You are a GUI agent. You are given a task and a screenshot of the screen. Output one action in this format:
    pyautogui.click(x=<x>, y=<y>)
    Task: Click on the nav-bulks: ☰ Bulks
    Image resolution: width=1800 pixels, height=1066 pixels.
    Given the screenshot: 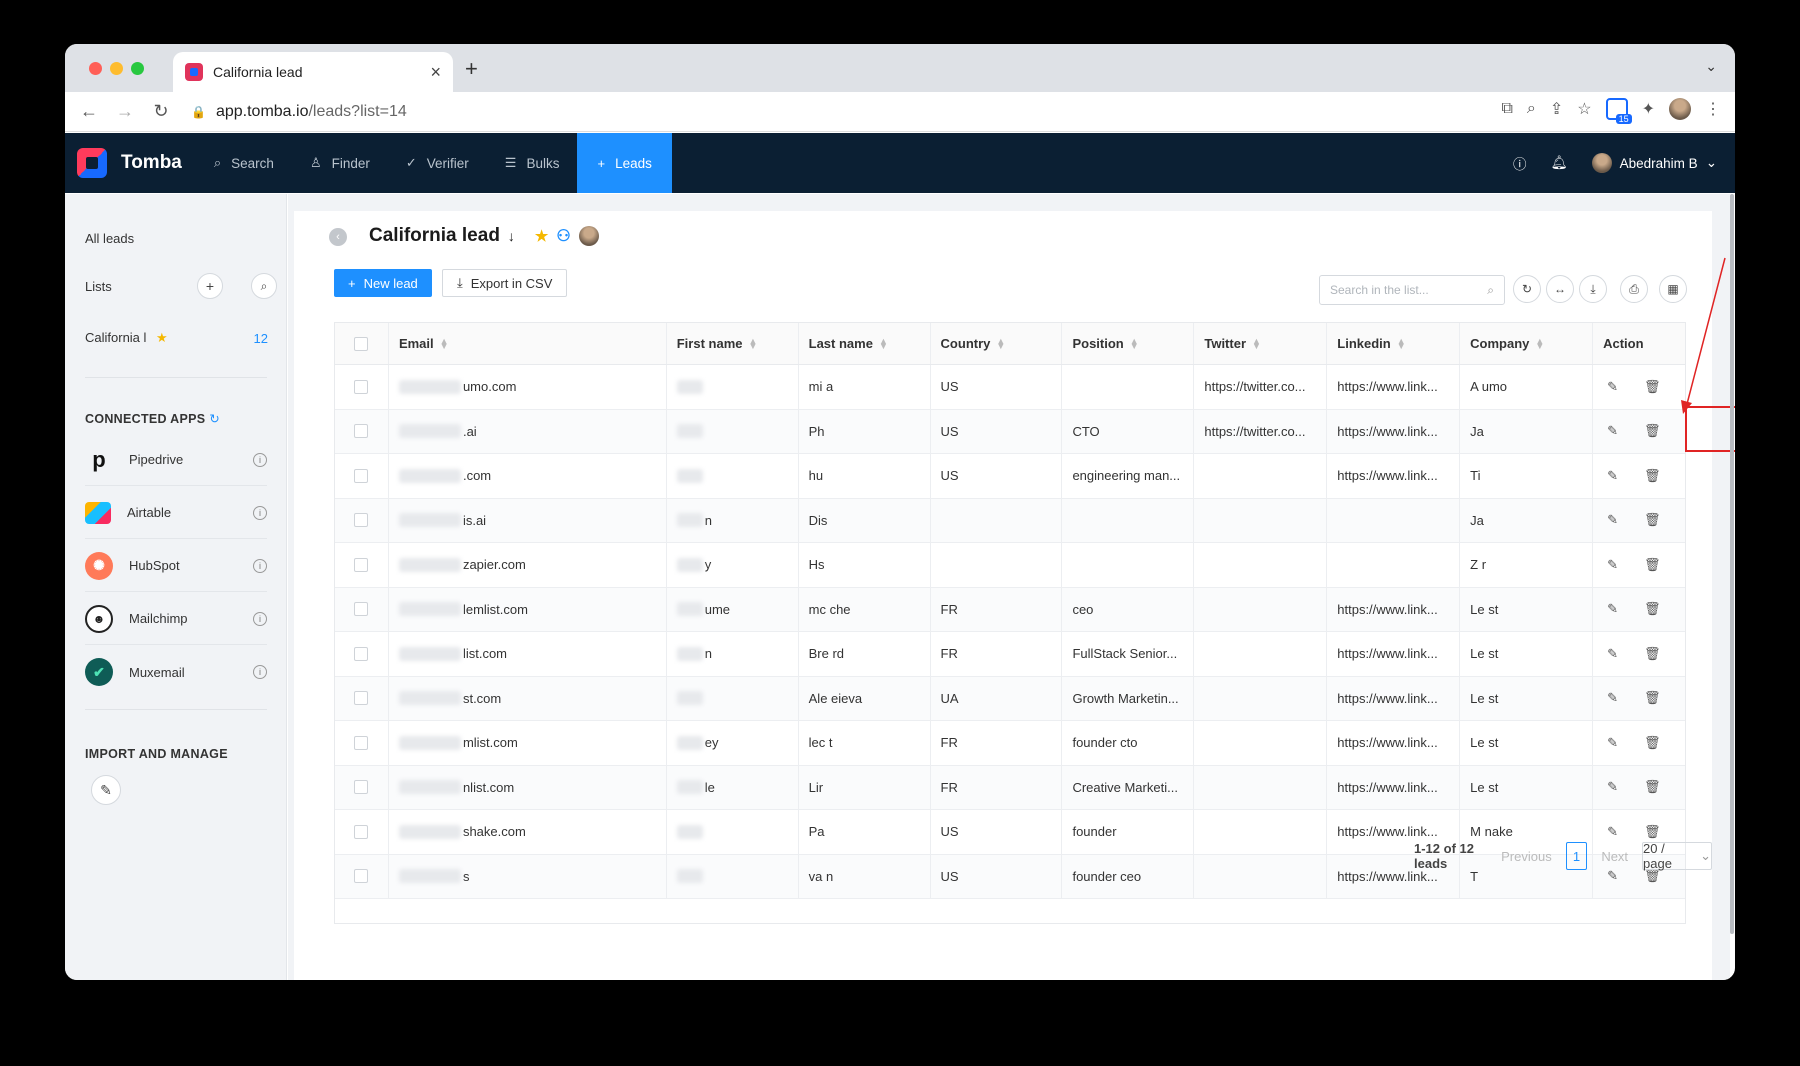 What is the action you would take?
    pyautogui.click(x=532, y=163)
    